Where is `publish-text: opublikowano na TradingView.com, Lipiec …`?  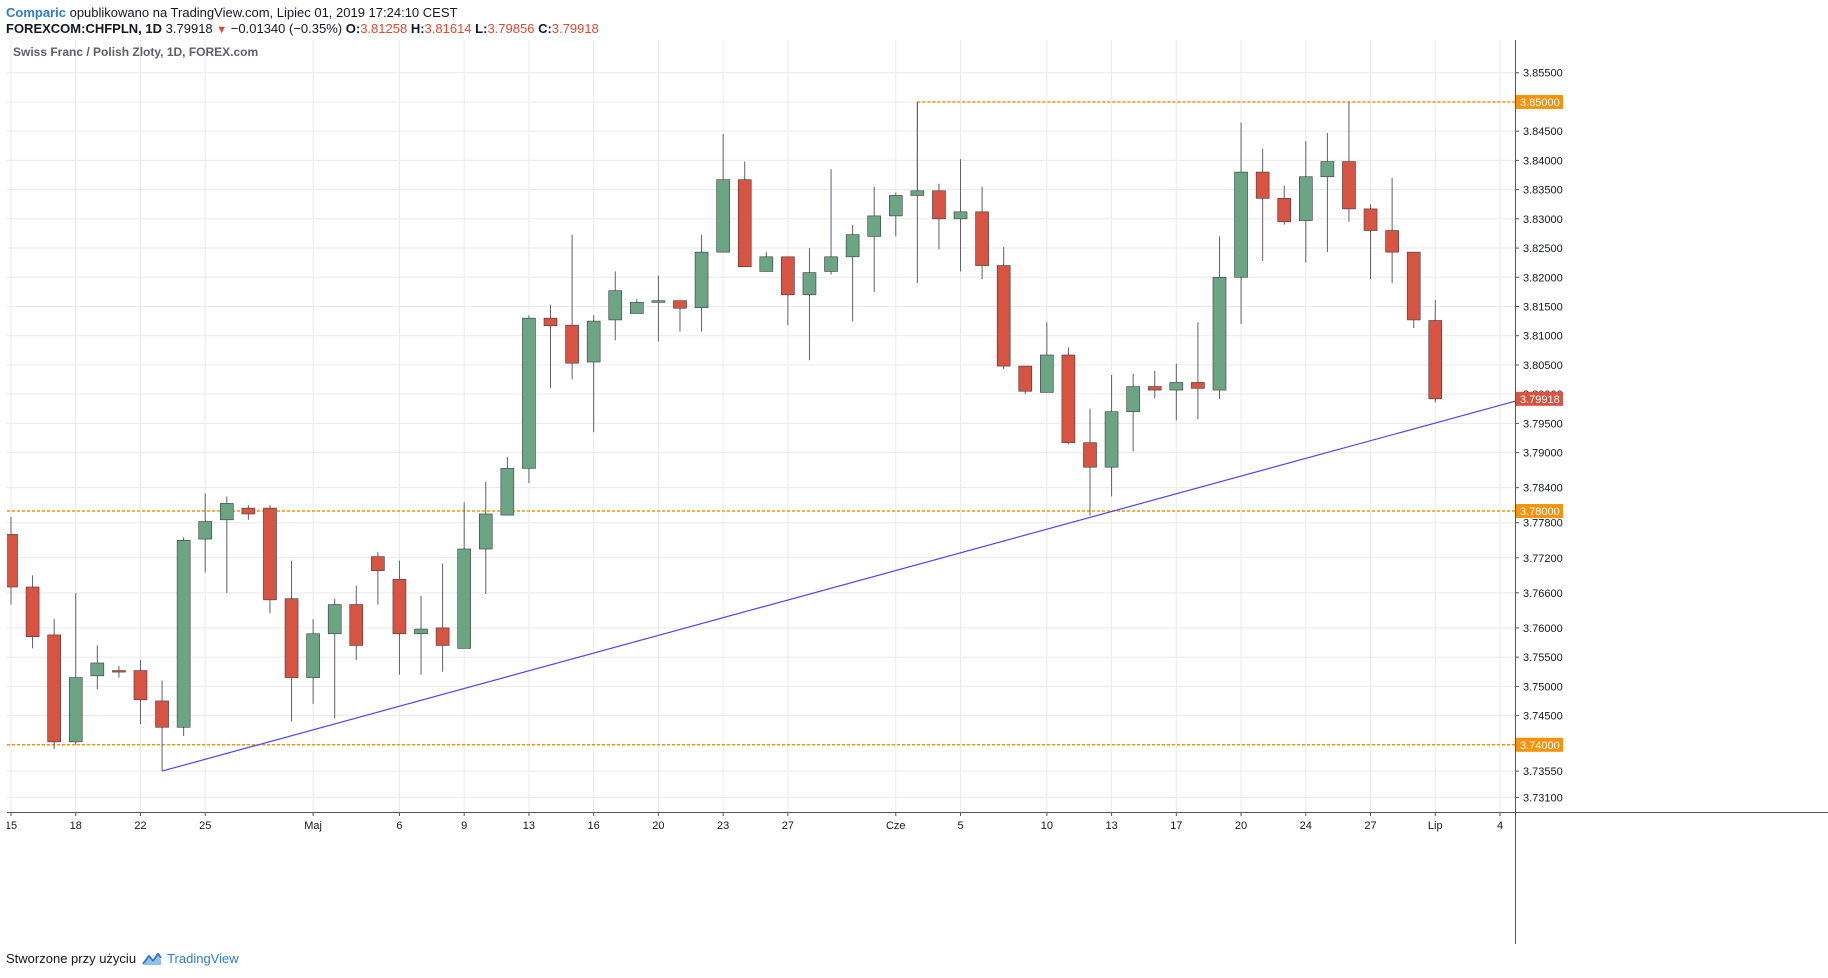 publish-text: opublikowano na TradingView.com, Lipiec … is located at coordinates (263, 12).